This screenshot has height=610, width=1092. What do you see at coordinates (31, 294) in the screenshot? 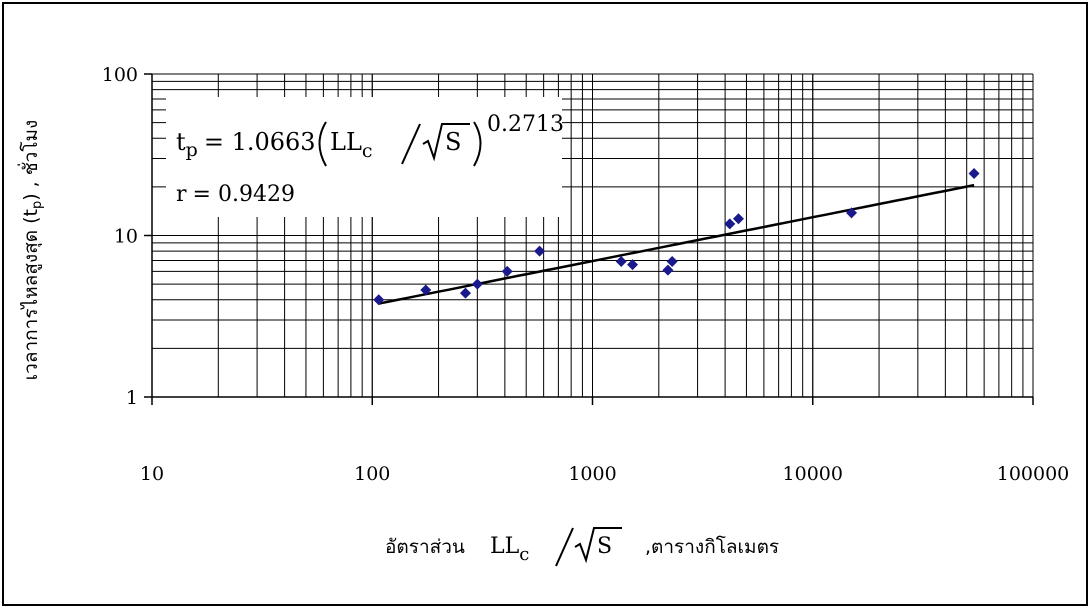
I see `ylabel-main: เวลาการไหลสูงสุด (t` at bounding box center [31, 294].